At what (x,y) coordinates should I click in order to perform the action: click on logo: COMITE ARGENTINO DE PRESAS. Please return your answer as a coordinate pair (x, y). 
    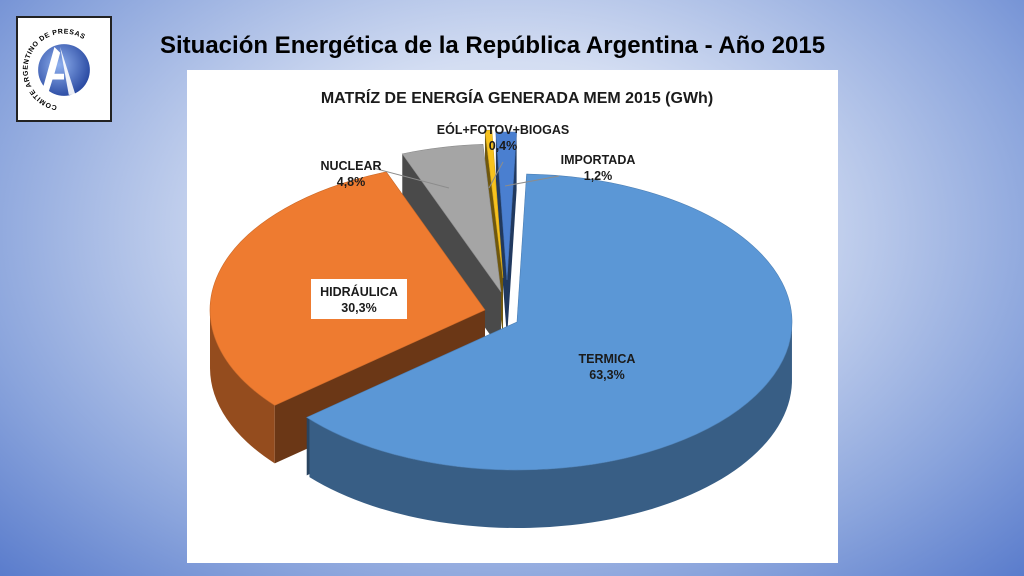
    Looking at the image, I should click on (64, 69).